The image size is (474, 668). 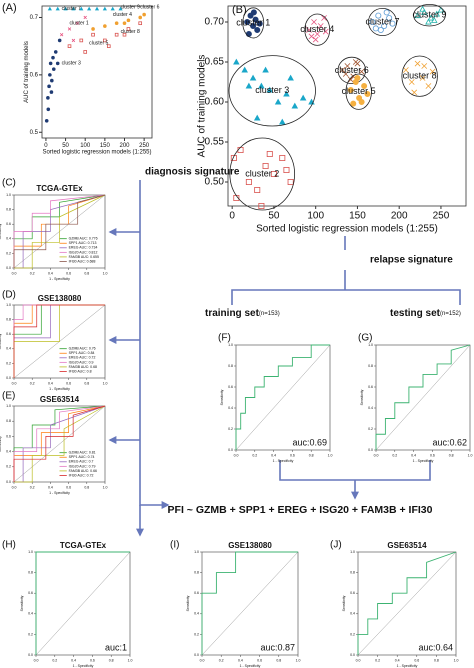 What do you see at coordinates (230, 429) in the screenshot?
I see `y-tick-label: 0.2` at bounding box center [230, 429].